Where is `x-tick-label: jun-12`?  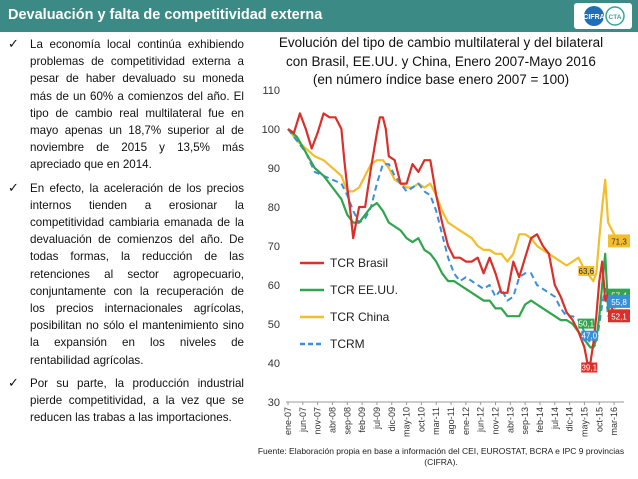
x-tick-label: jun-12 is located at coordinates (481, 420).